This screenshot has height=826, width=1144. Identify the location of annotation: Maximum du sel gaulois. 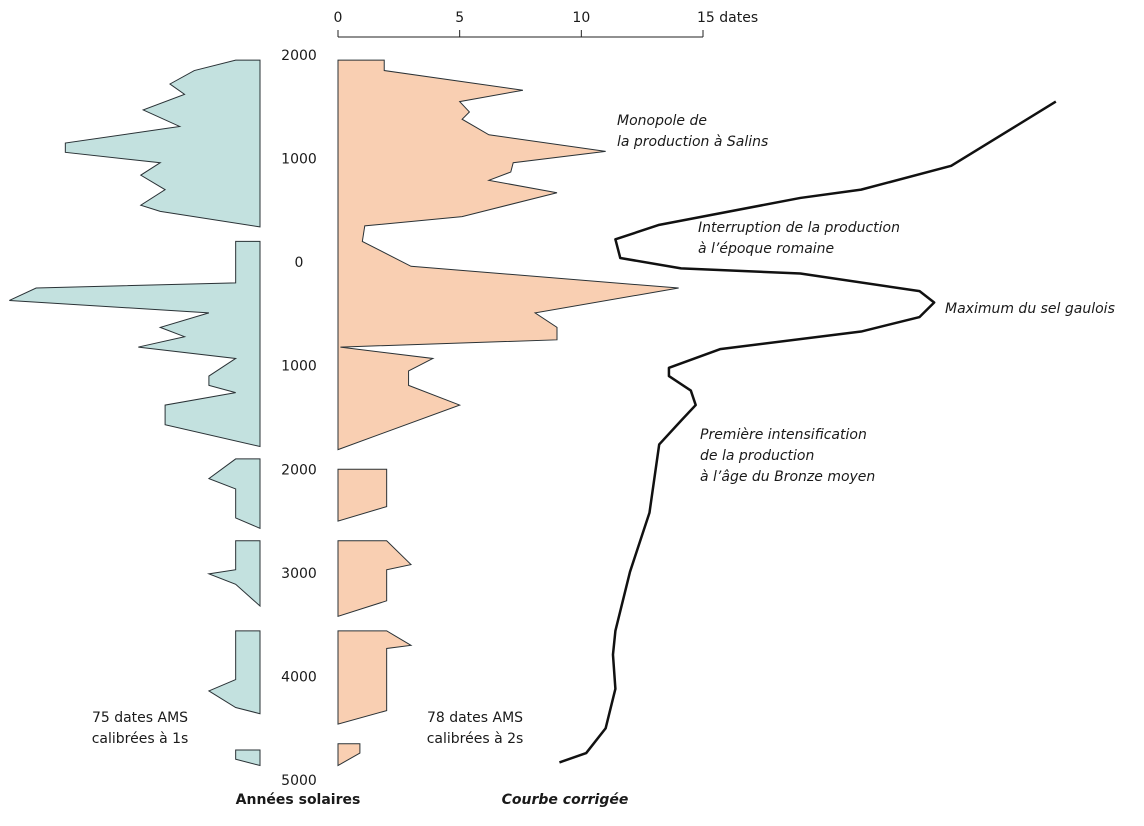
(1030, 309).